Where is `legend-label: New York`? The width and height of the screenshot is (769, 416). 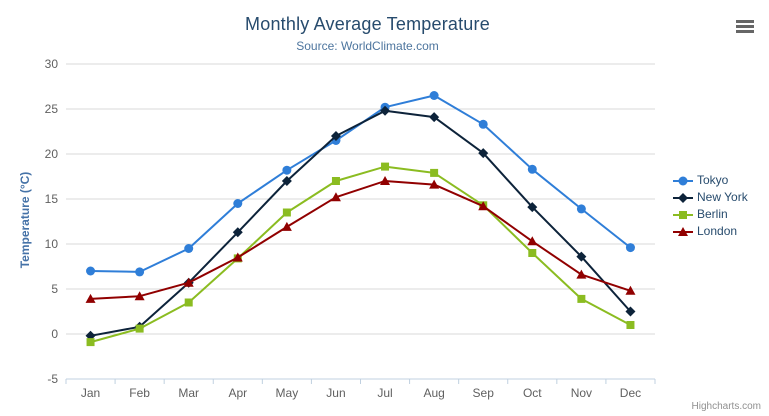
legend-label: New York is located at coordinates (722, 197).